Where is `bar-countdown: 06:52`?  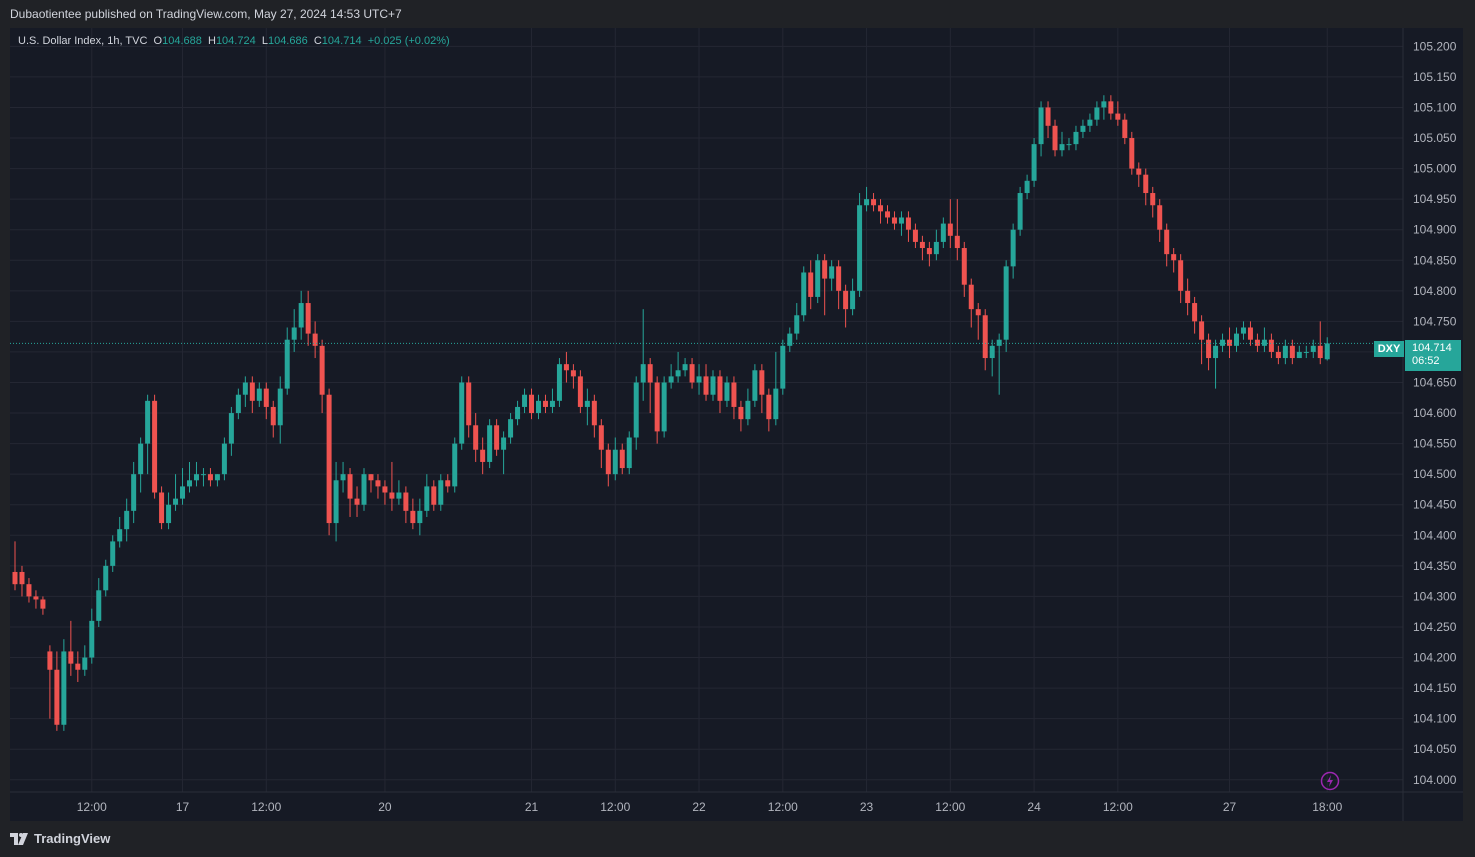 bar-countdown: 06:52 is located at coordinates (1426, 361).